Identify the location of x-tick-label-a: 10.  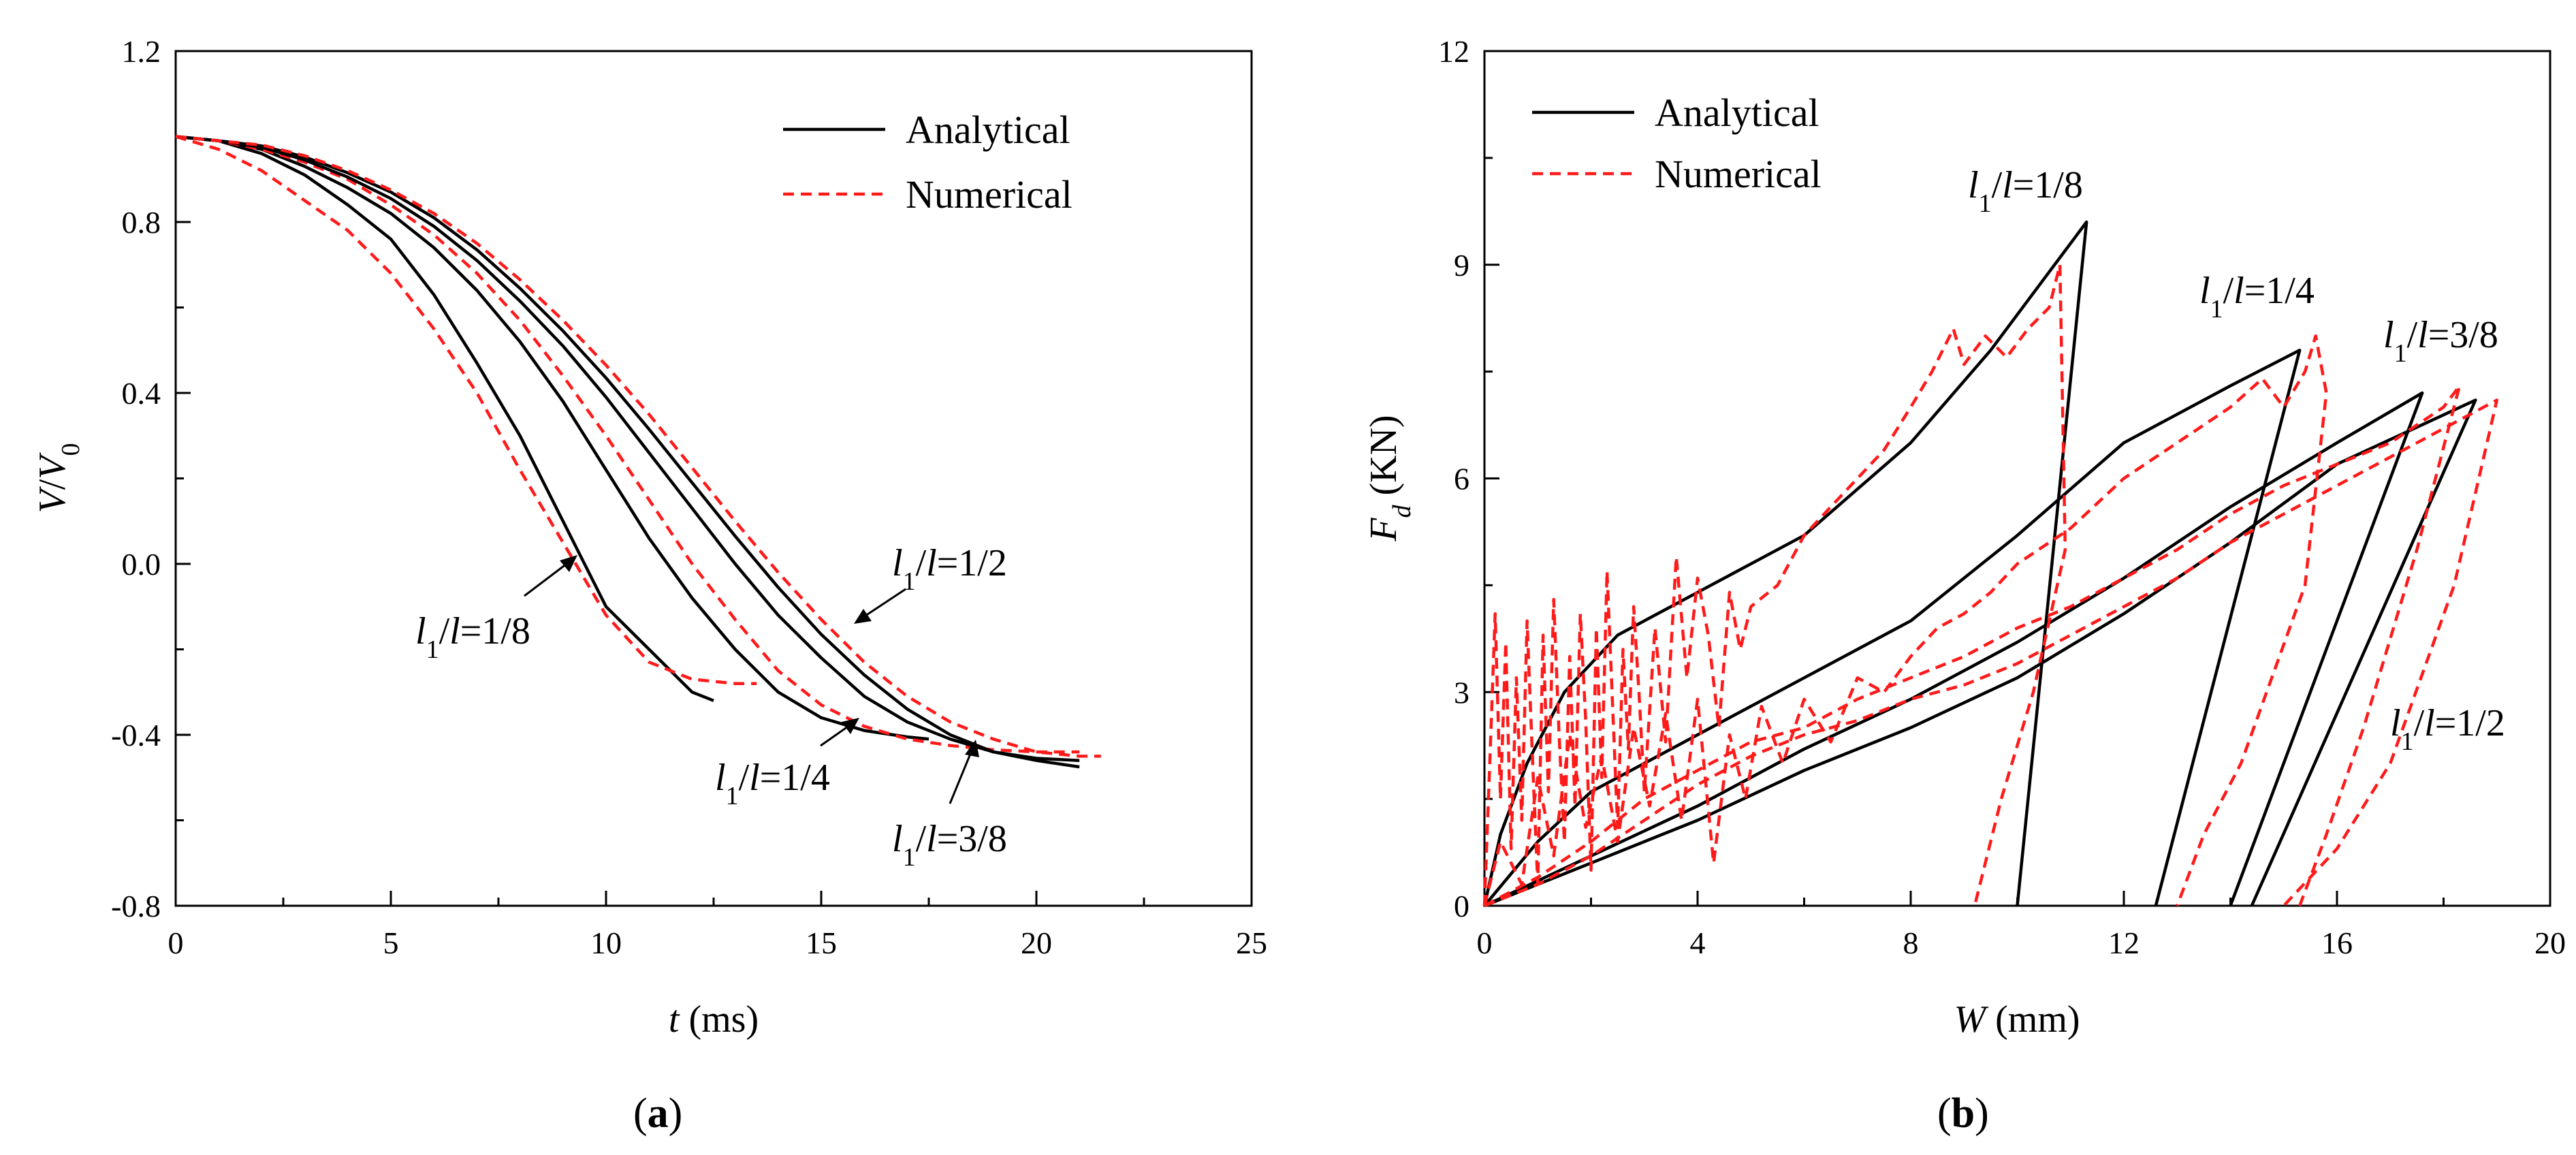
(606, 942).